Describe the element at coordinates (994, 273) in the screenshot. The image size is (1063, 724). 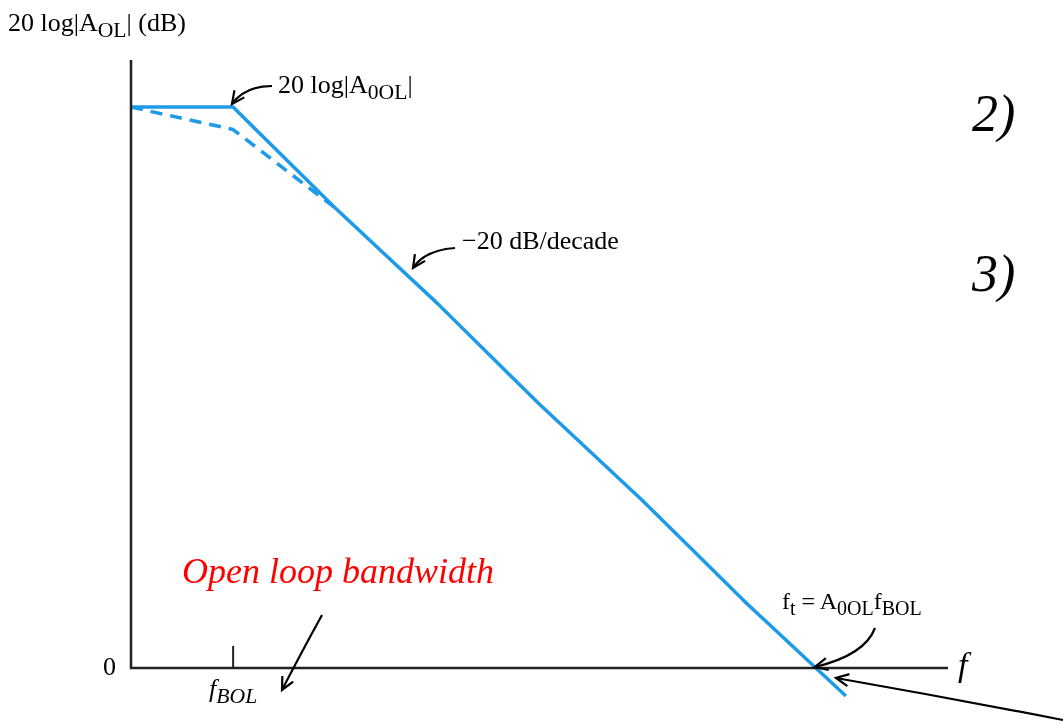
I see `text: 3)` at that location.